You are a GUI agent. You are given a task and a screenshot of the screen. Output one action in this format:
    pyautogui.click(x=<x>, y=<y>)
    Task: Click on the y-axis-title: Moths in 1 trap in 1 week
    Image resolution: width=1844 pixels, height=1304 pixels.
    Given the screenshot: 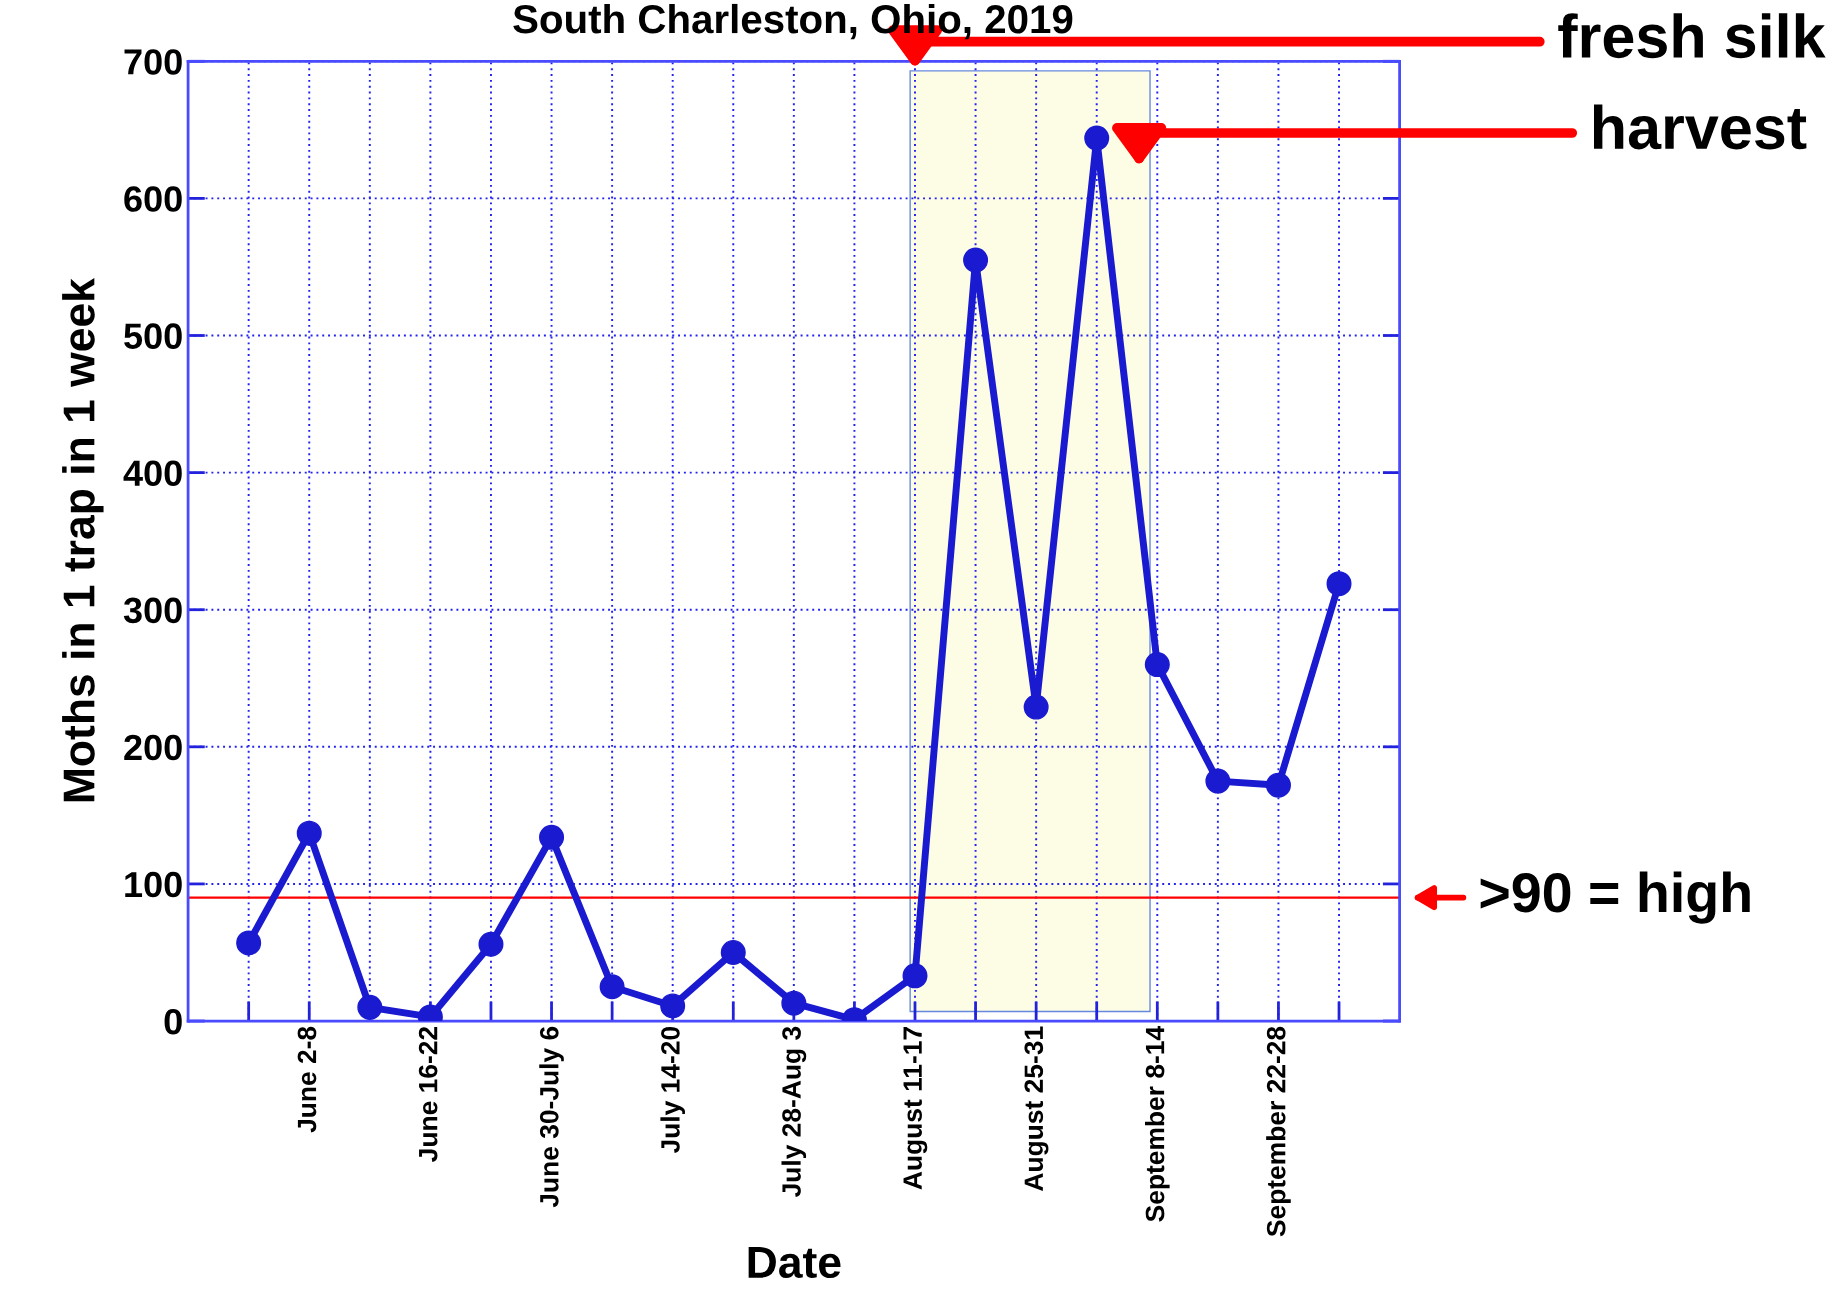 What is the action you would take?
    pyautogui.click(x=83, y=540)
    